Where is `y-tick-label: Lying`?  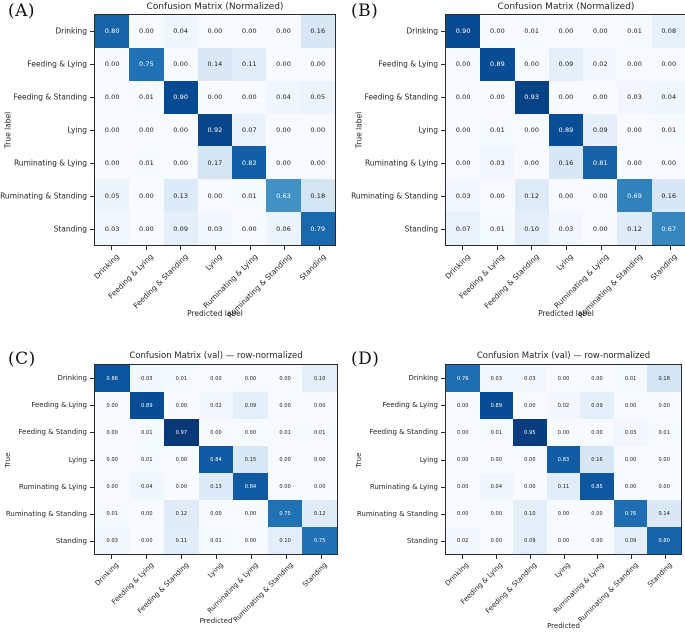 y-tick-label: Lying is located at coordinates (77, 130).